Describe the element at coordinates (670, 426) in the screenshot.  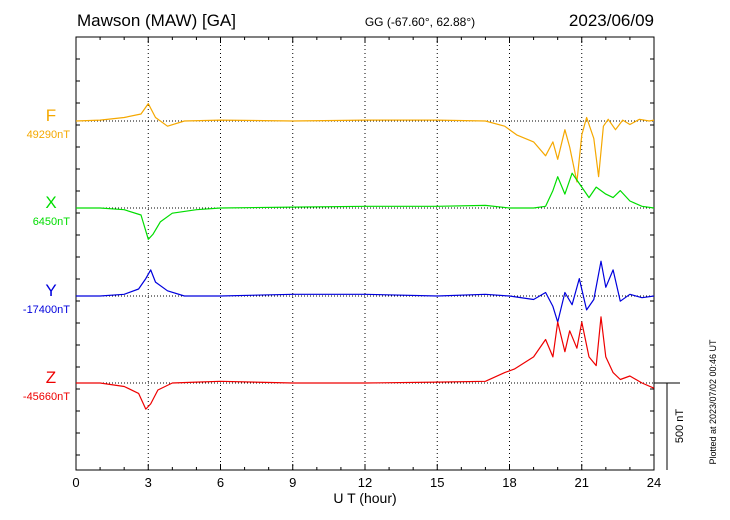
I see `scale-bar: 500 nT` at that location.